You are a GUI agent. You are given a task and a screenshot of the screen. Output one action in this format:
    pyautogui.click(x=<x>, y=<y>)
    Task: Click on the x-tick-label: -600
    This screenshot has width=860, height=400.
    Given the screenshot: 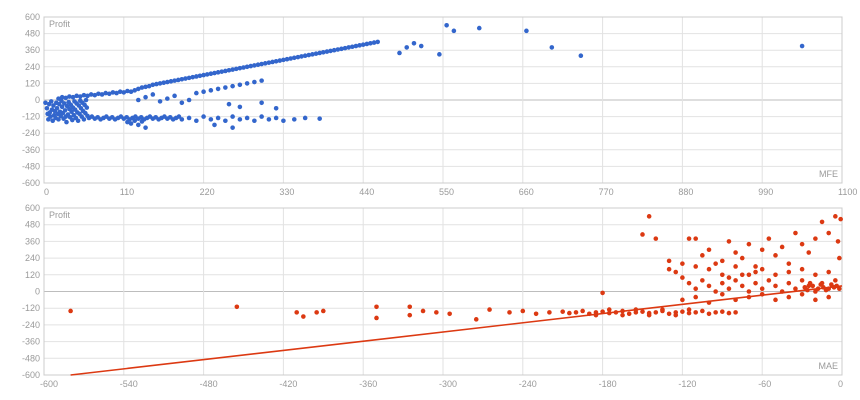 What is the action you would take?
    pyautogui.click(x=49, y=384)
    